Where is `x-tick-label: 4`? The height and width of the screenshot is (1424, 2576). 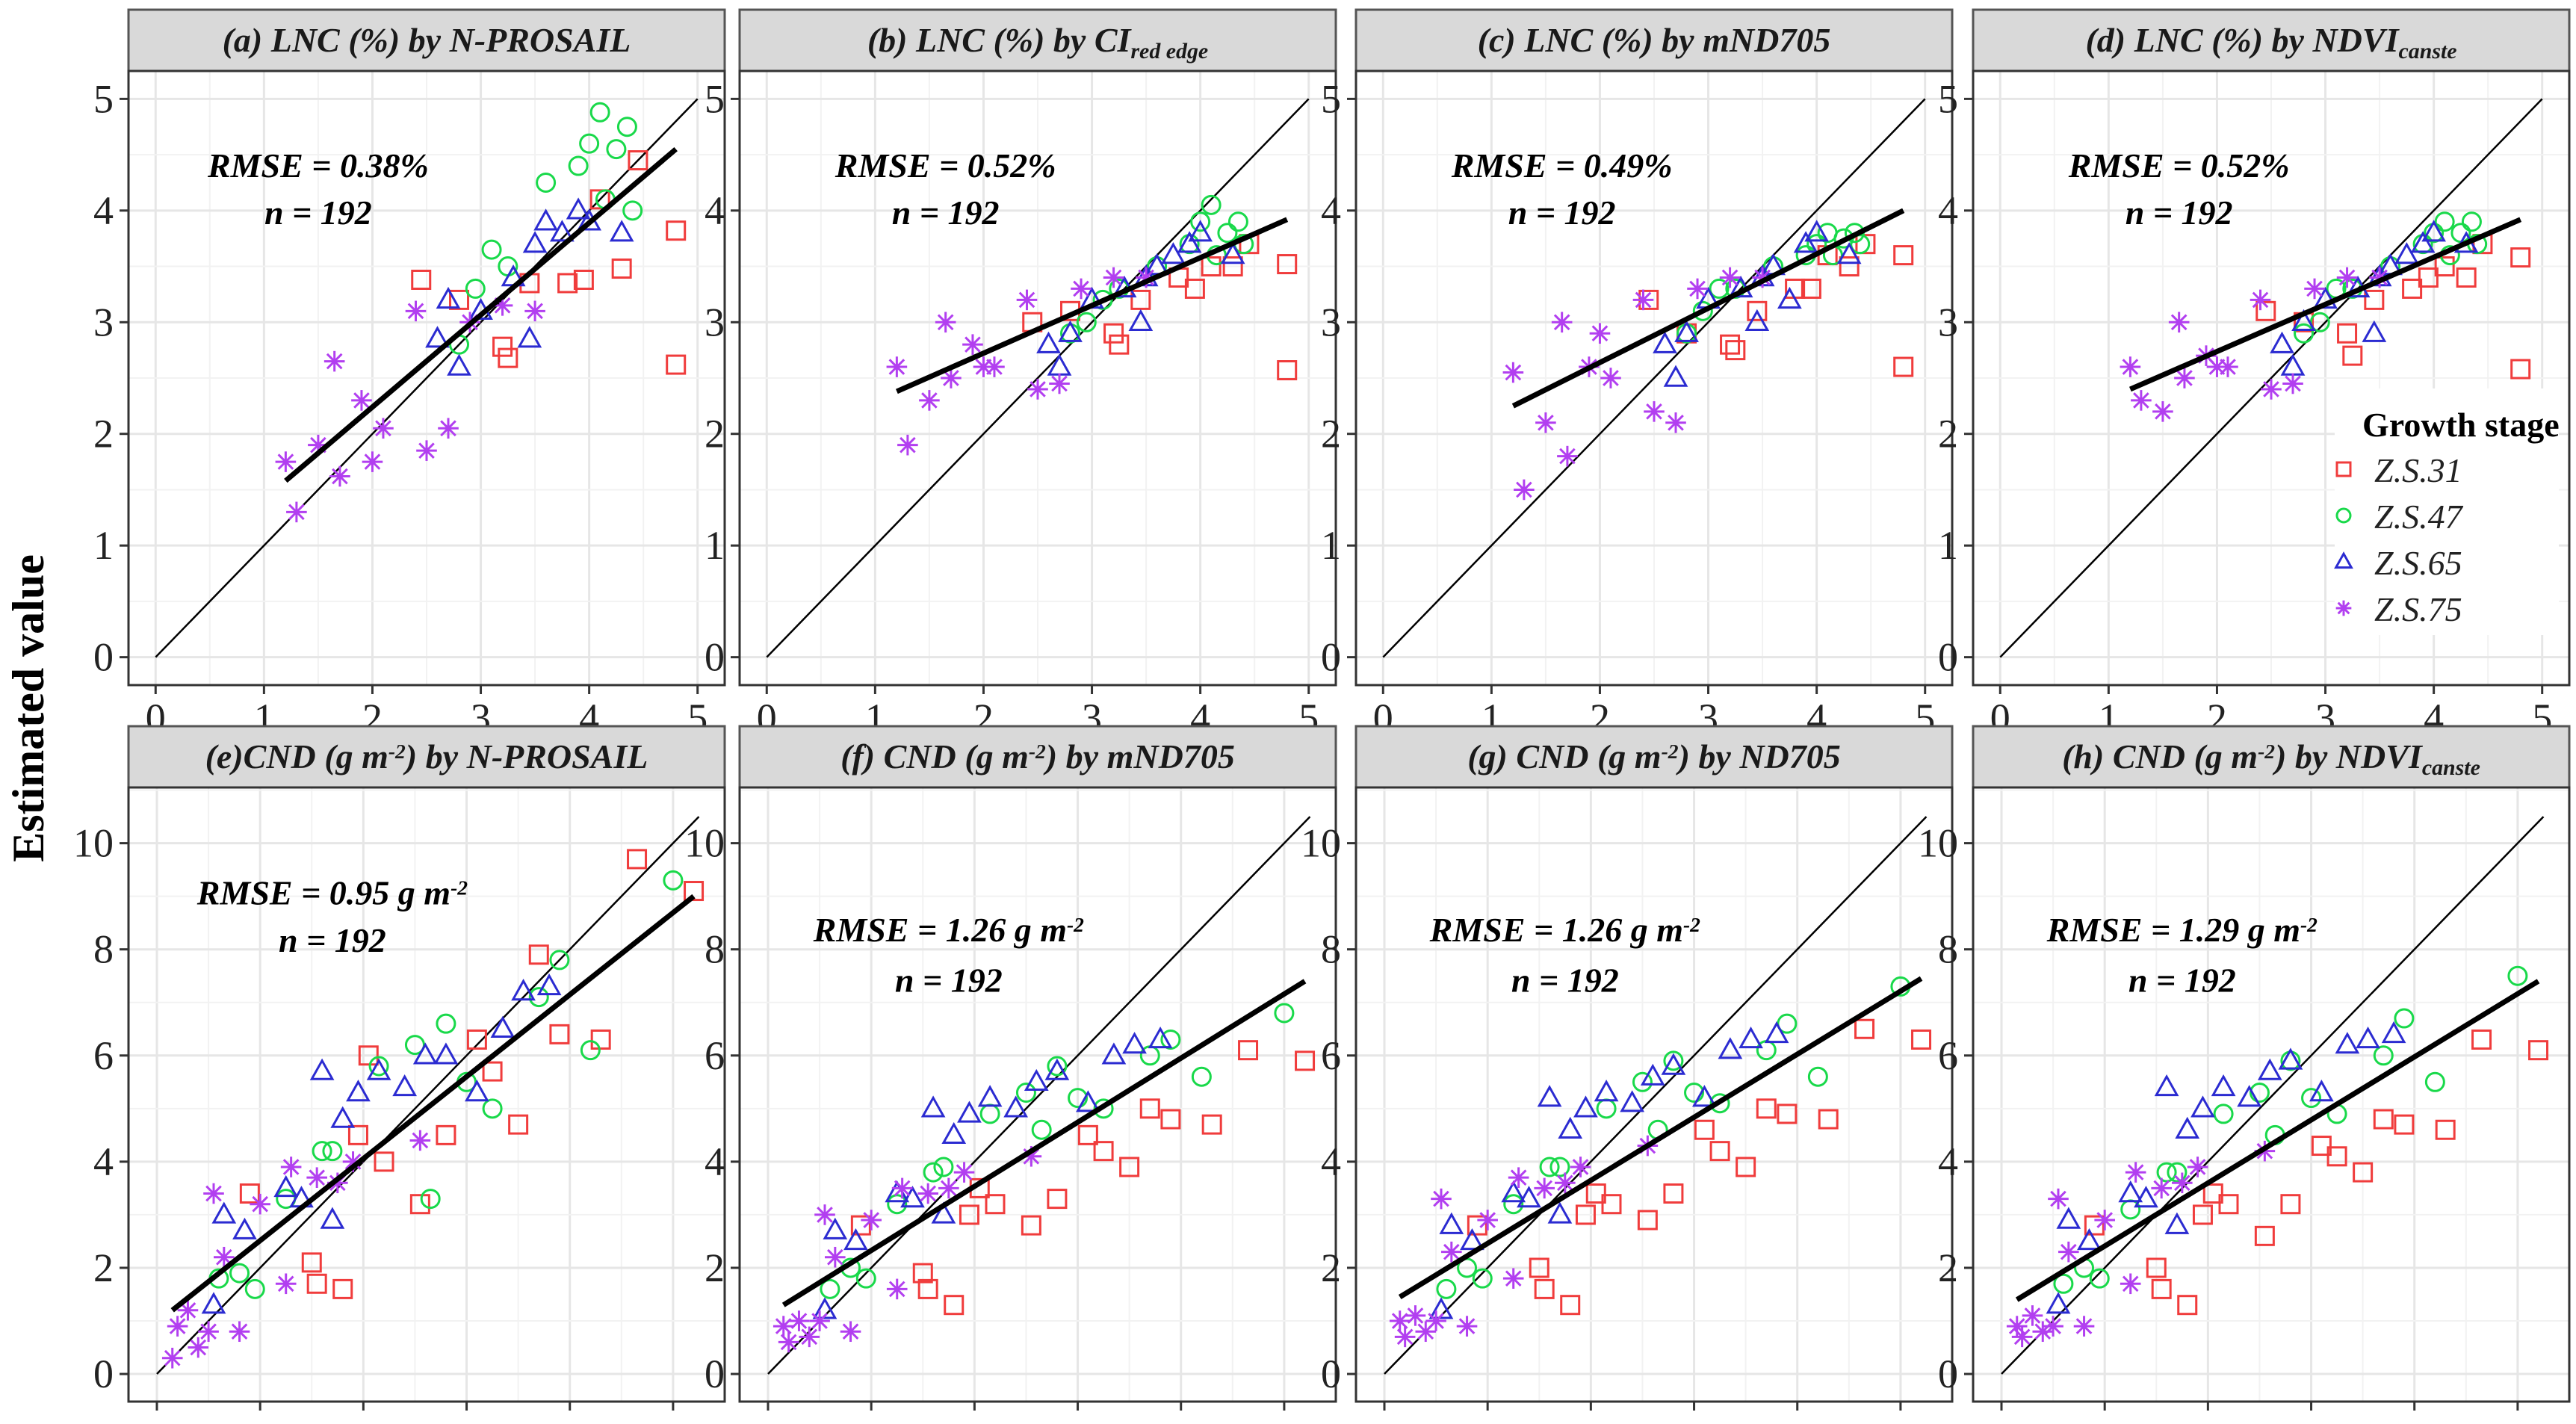
x-tick-label: 4 is located at coordinates (363, 1416).